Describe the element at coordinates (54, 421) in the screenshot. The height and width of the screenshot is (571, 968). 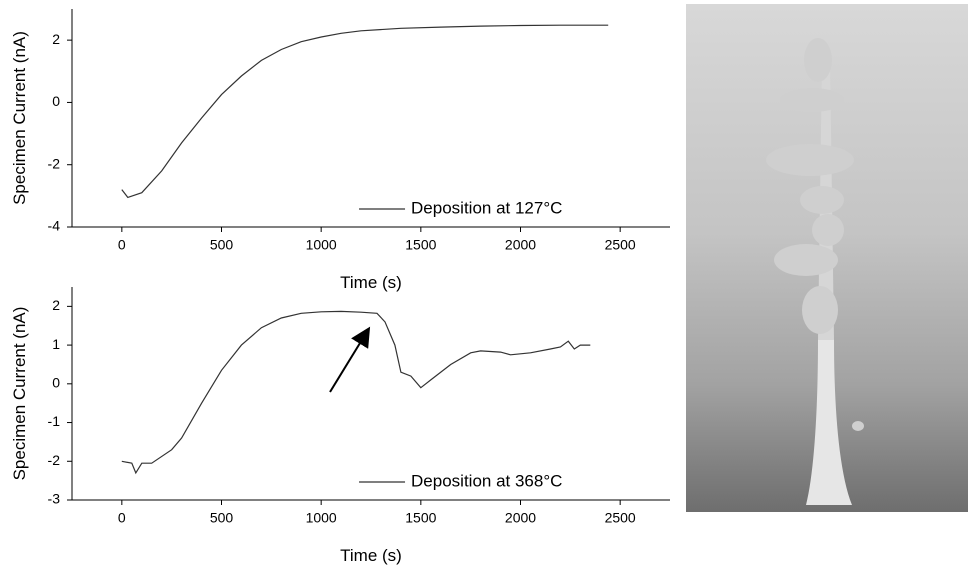
I see `y-tick-label: -1` at that location.